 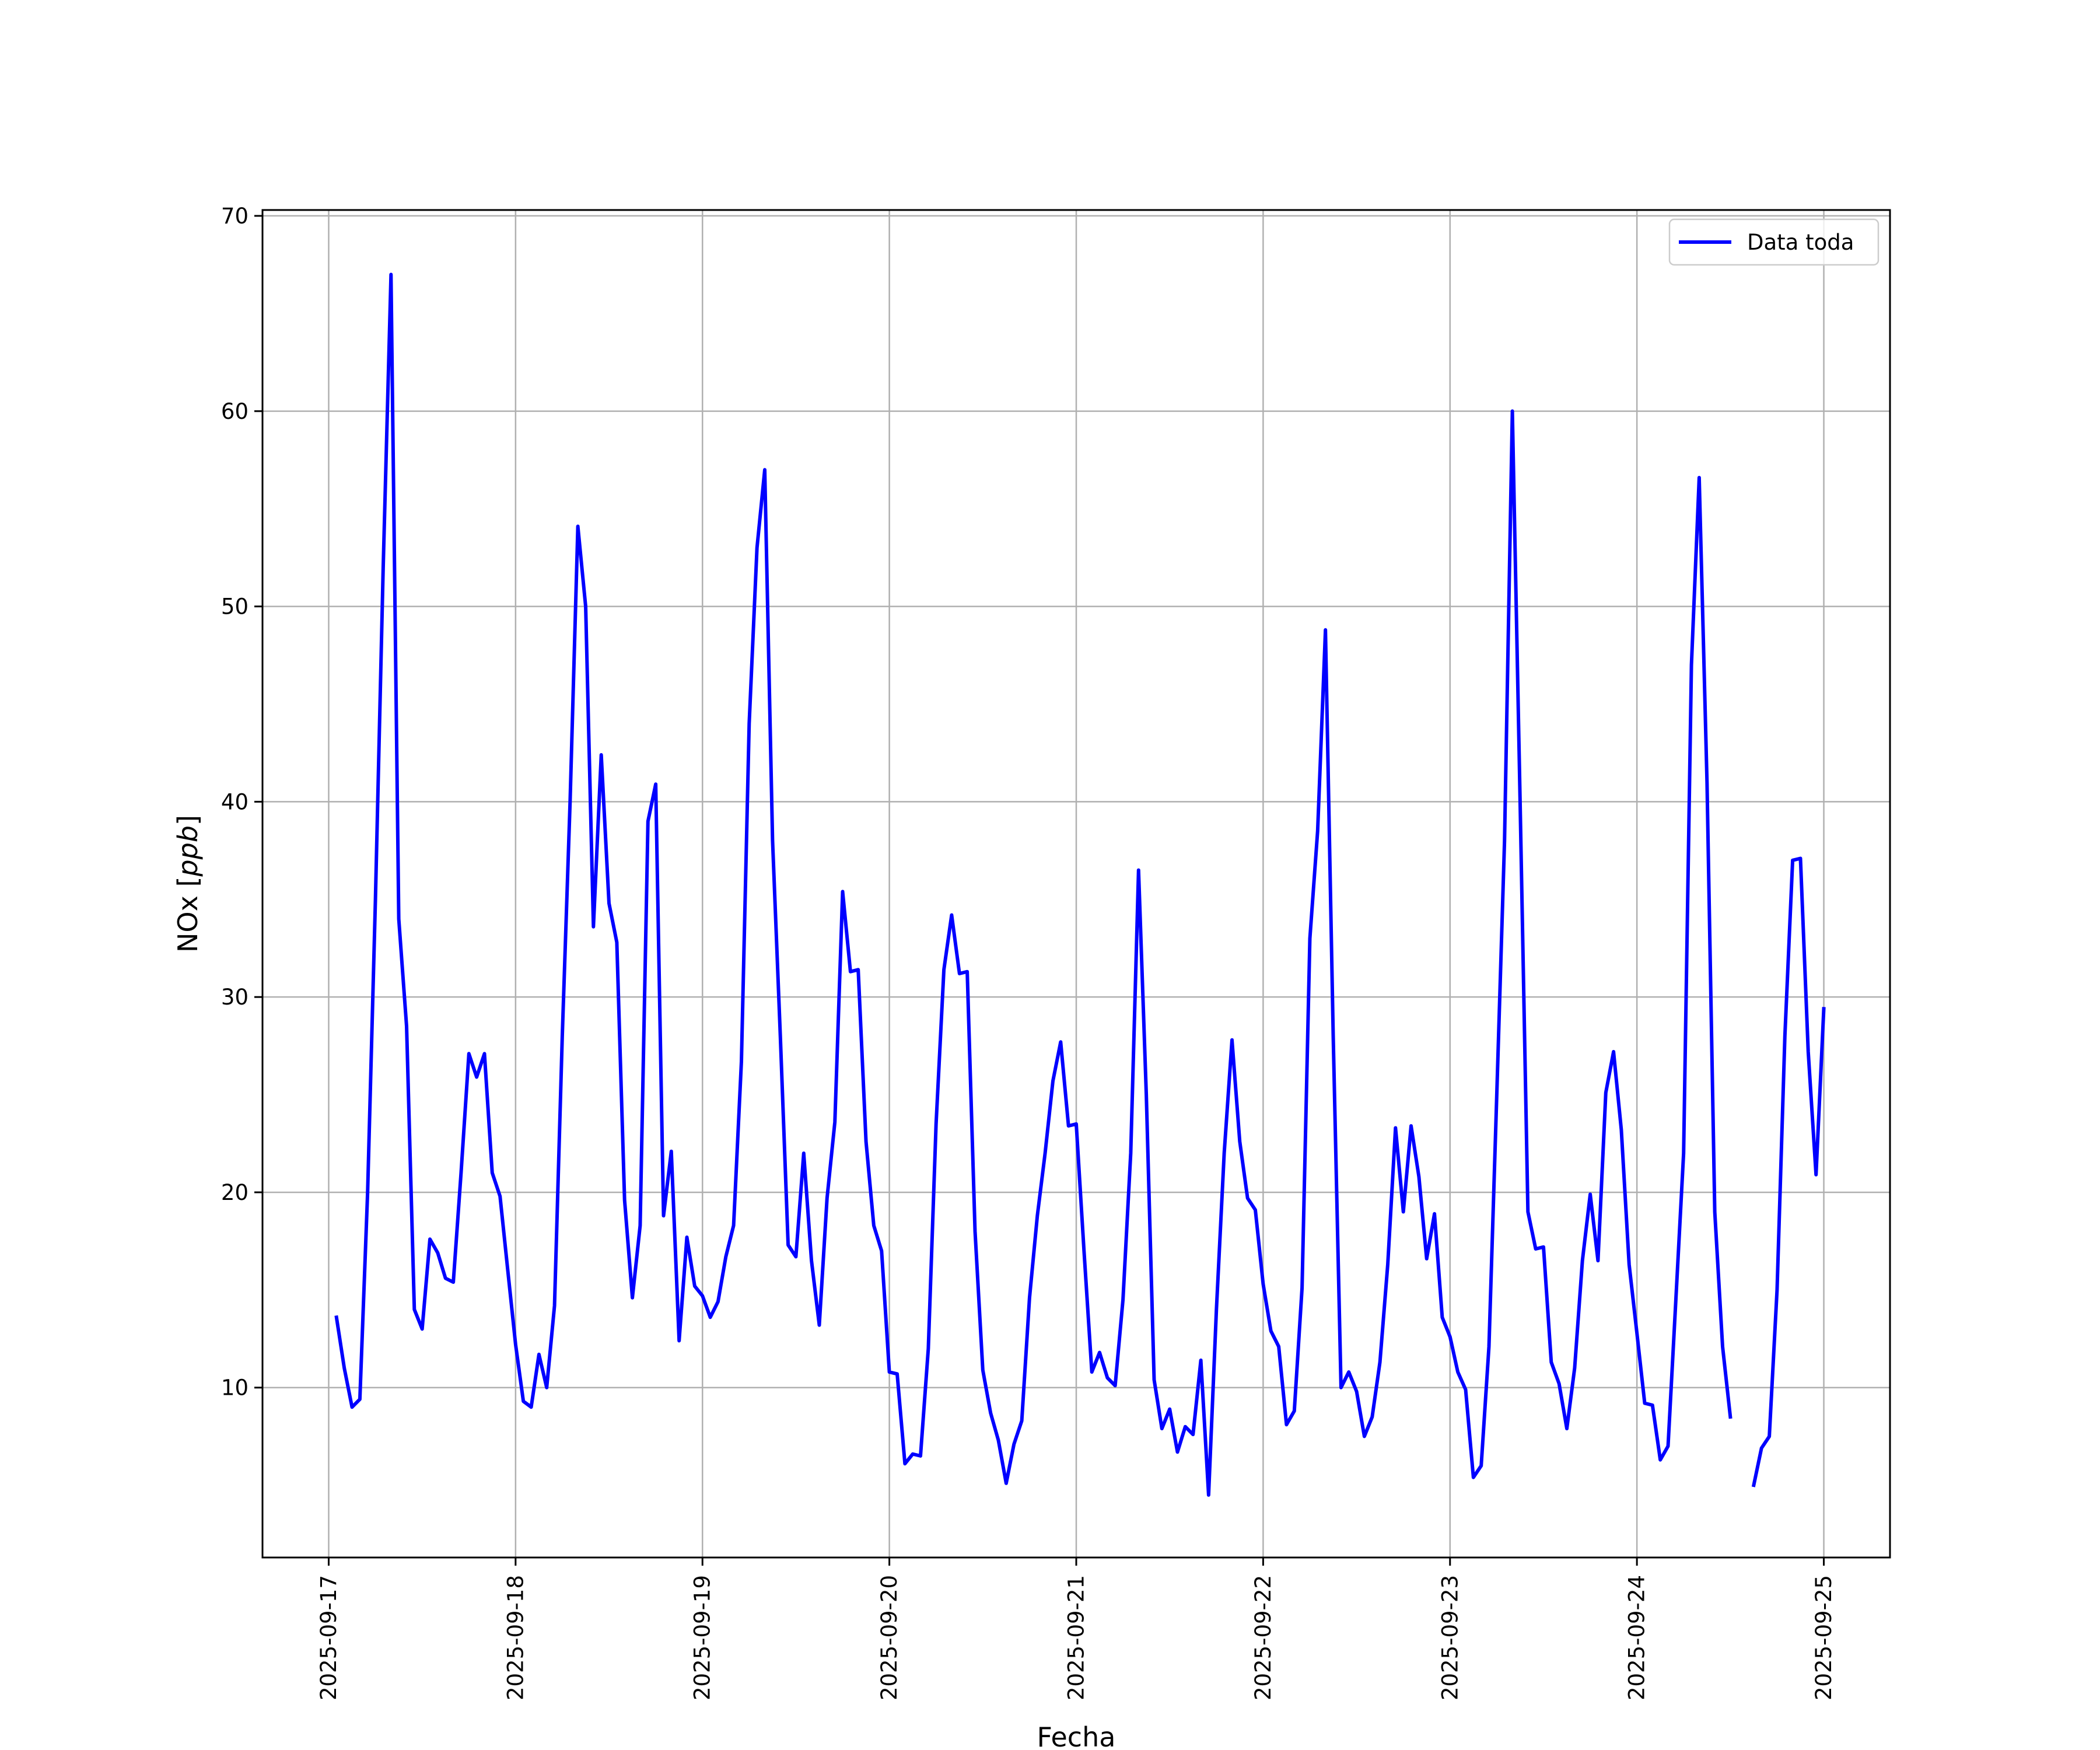 I want to click on y-axis: 10 20 30 40 50 60 70, so click(x=242, y=802).